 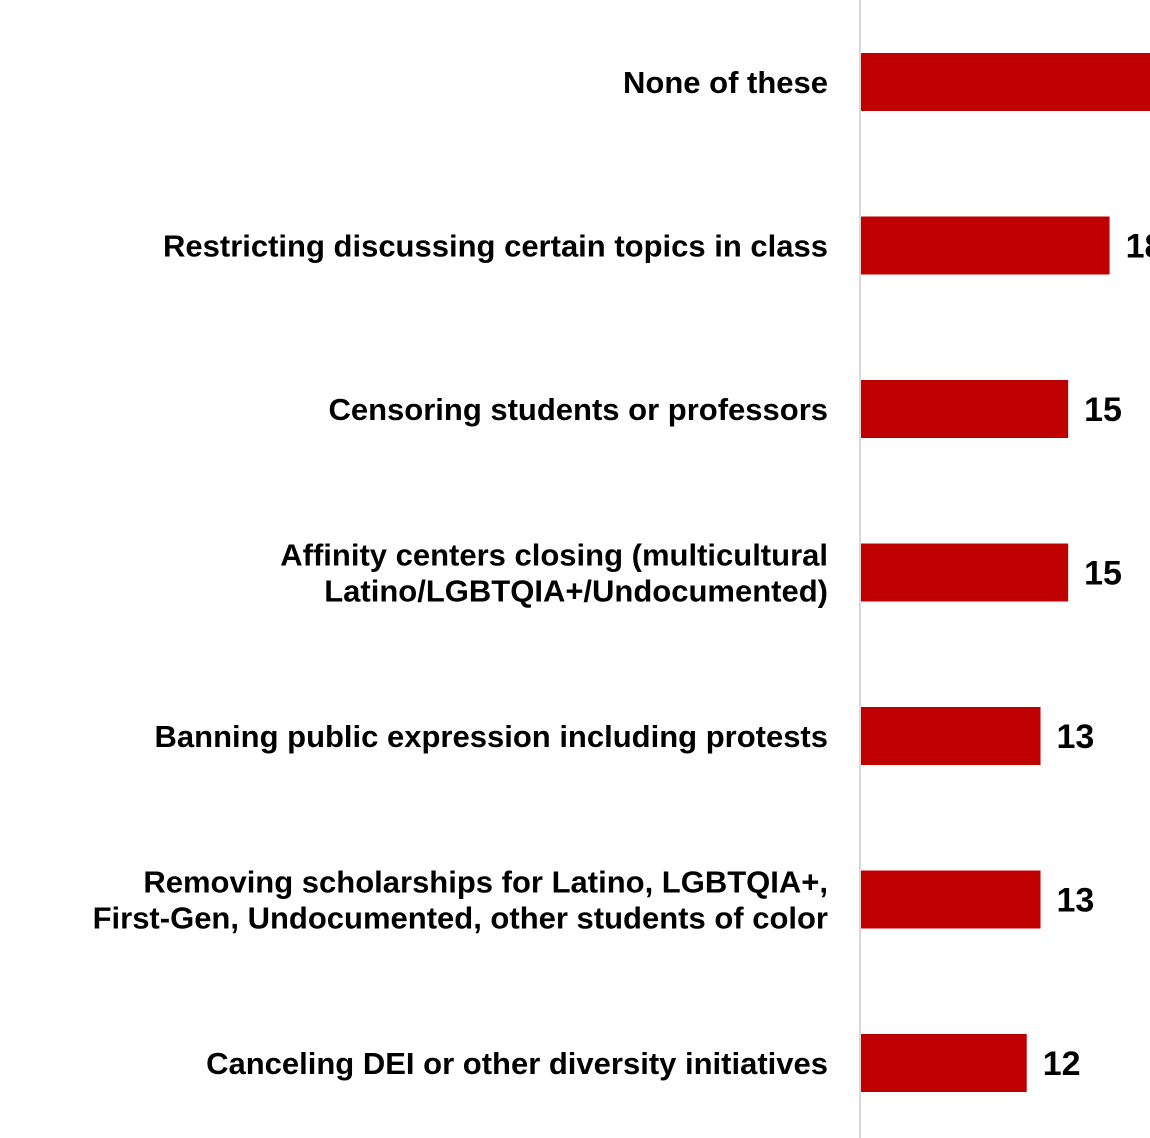 I want to click on category-label: Censoring students or professors, so click(x=578, y=409).